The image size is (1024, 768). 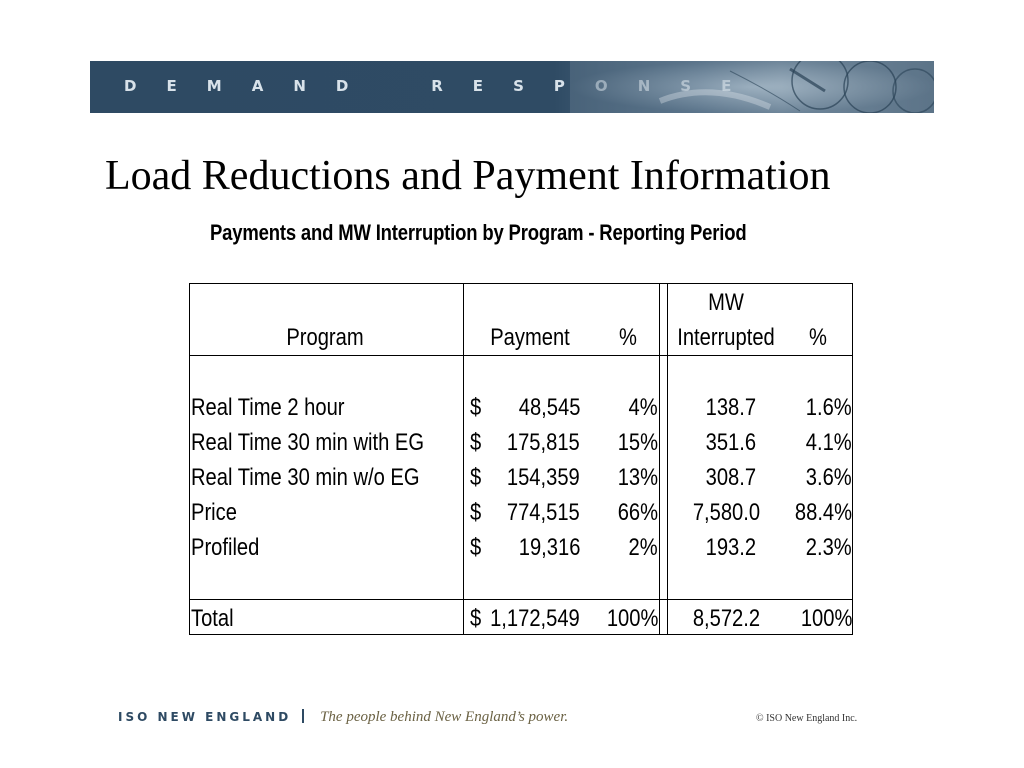 What do you see at coordinates (730, 547) in the screenshot?
I see `row-mw: 193.2` at bounding box center [730, 547].